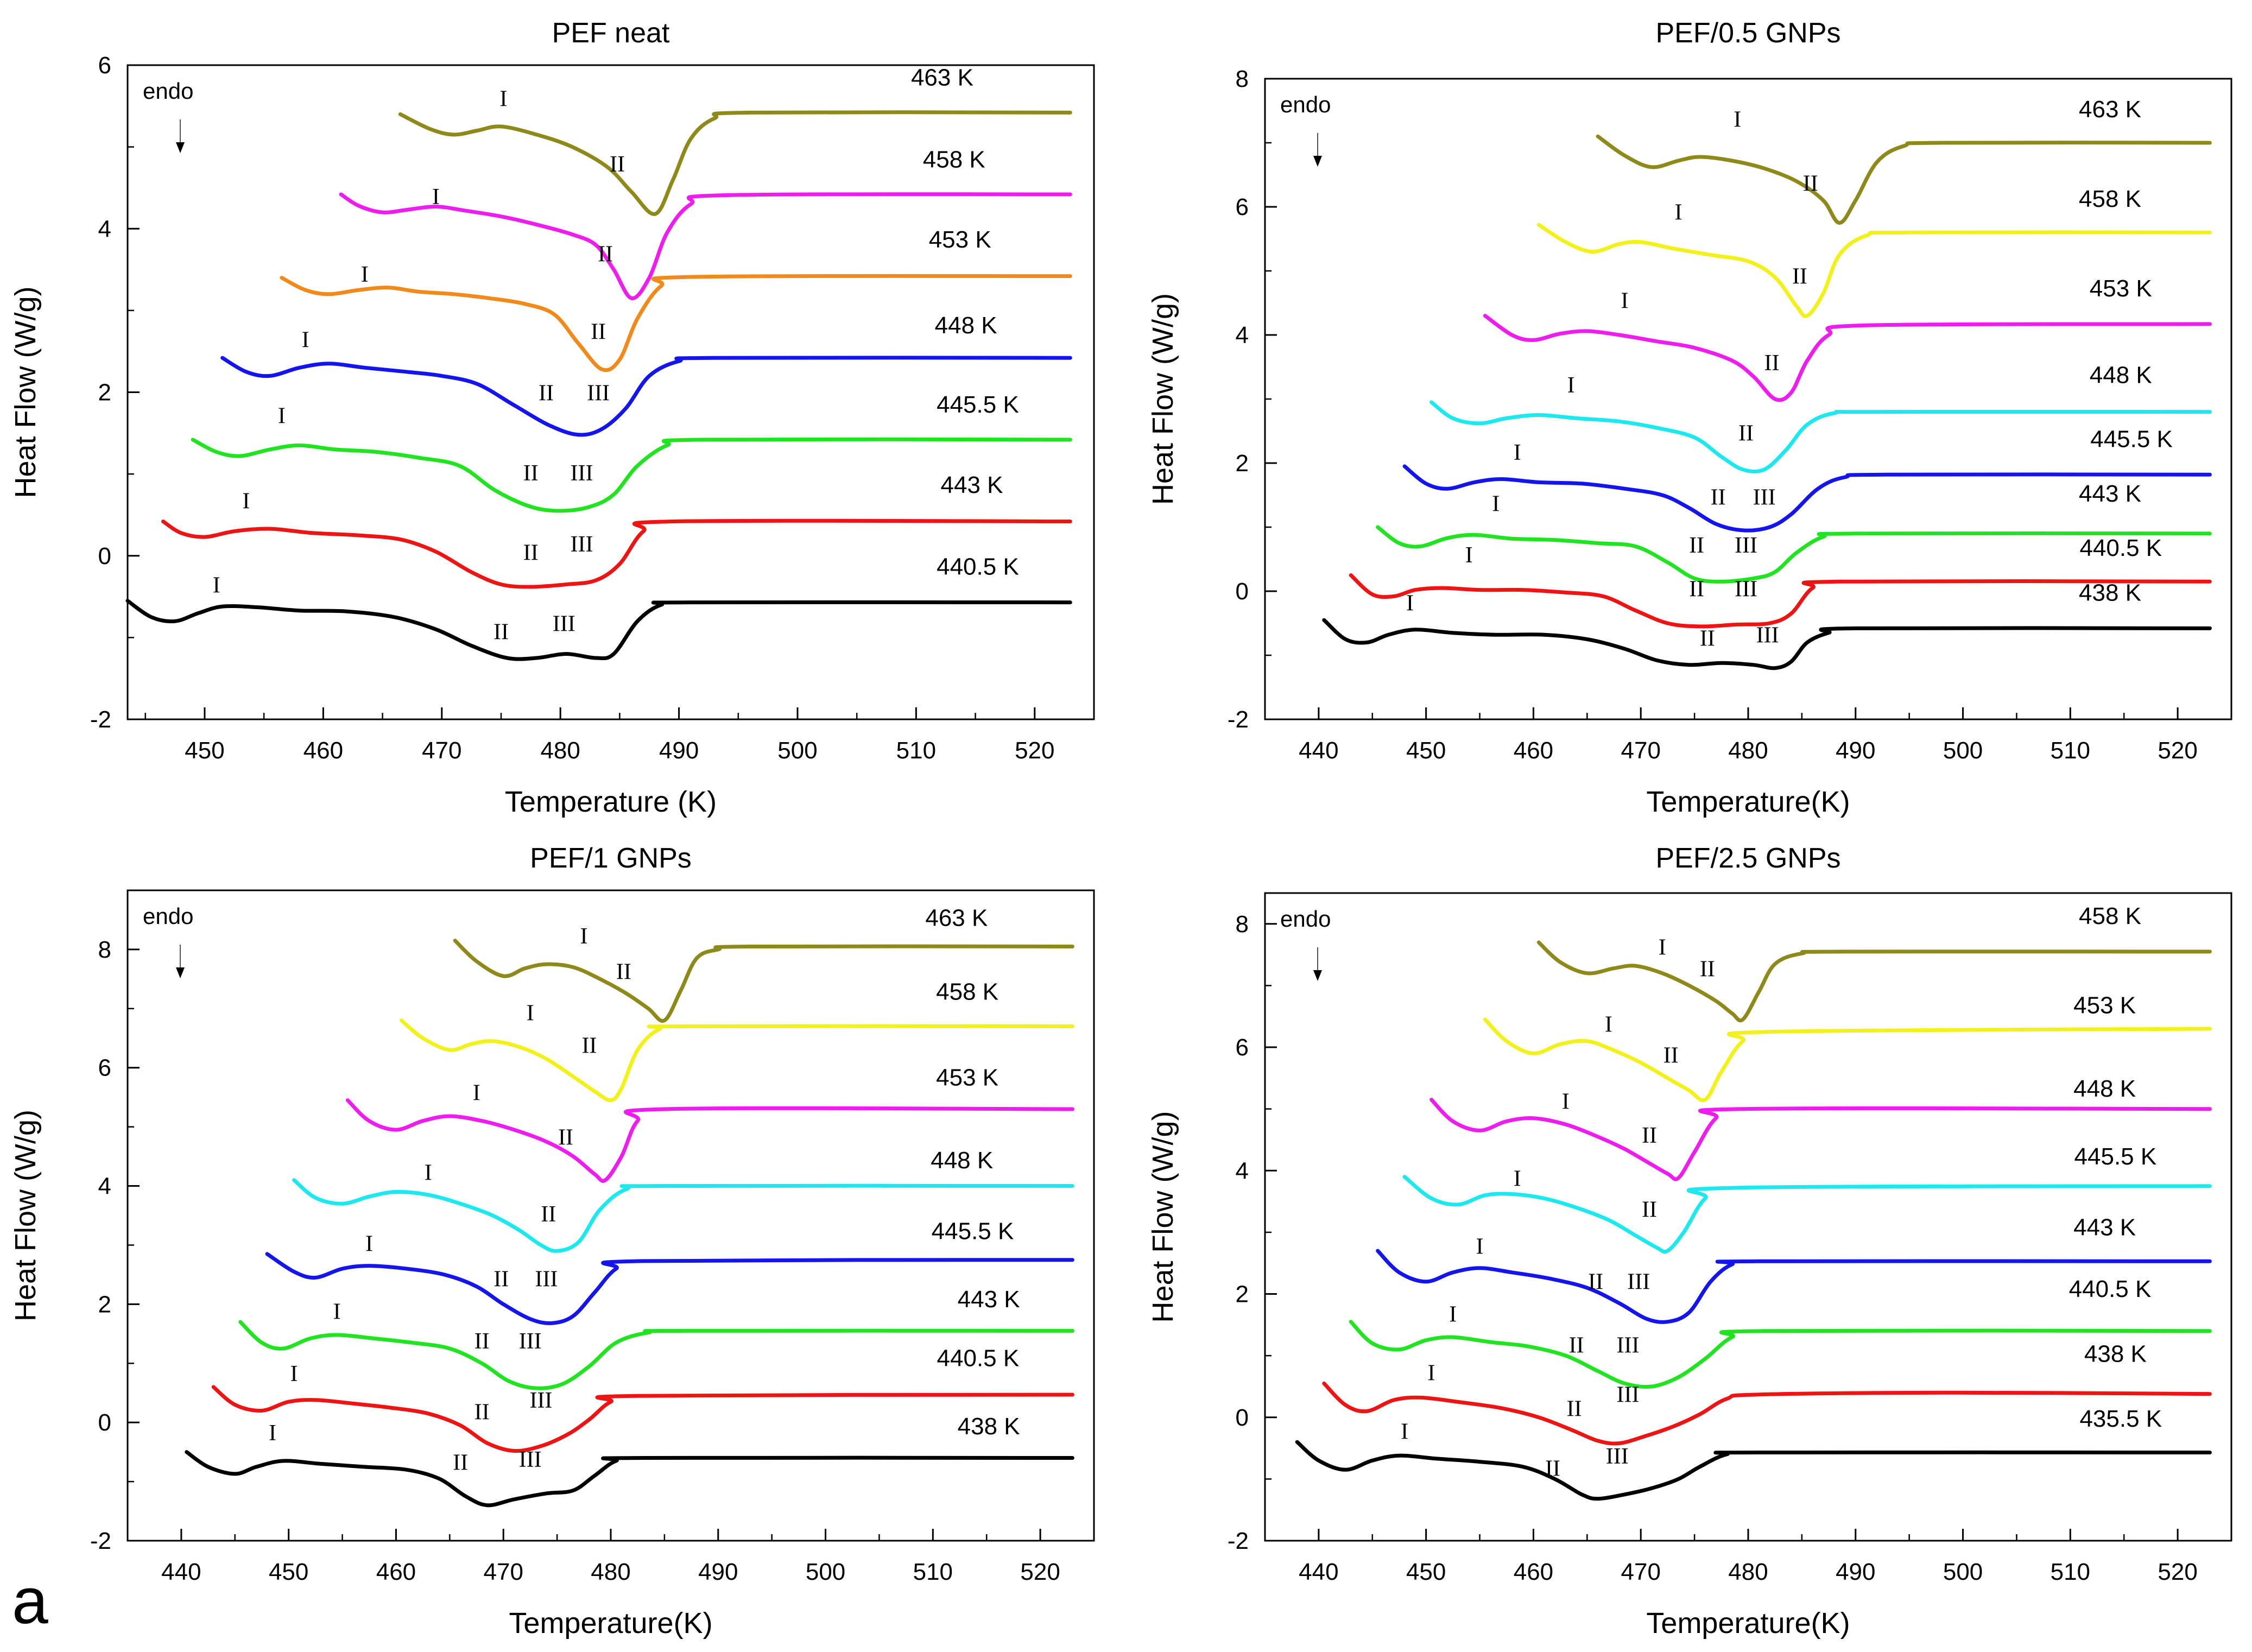  Describe the element at coordinates (1963, 750) in the screenshot. I see `x-tick-label: 500` at that location.